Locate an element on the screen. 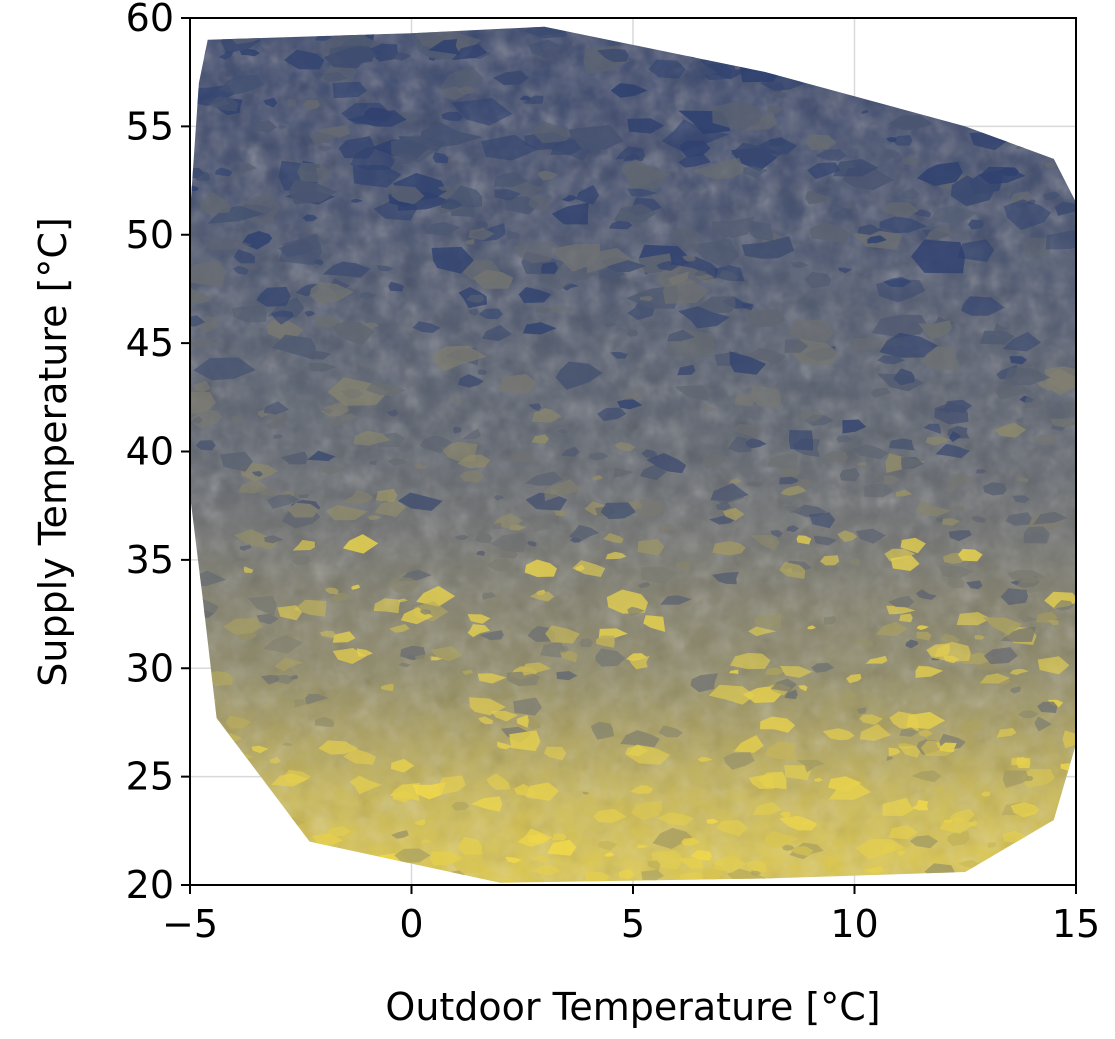  y-tick-label: 40 is located at coordinates (150, 452).